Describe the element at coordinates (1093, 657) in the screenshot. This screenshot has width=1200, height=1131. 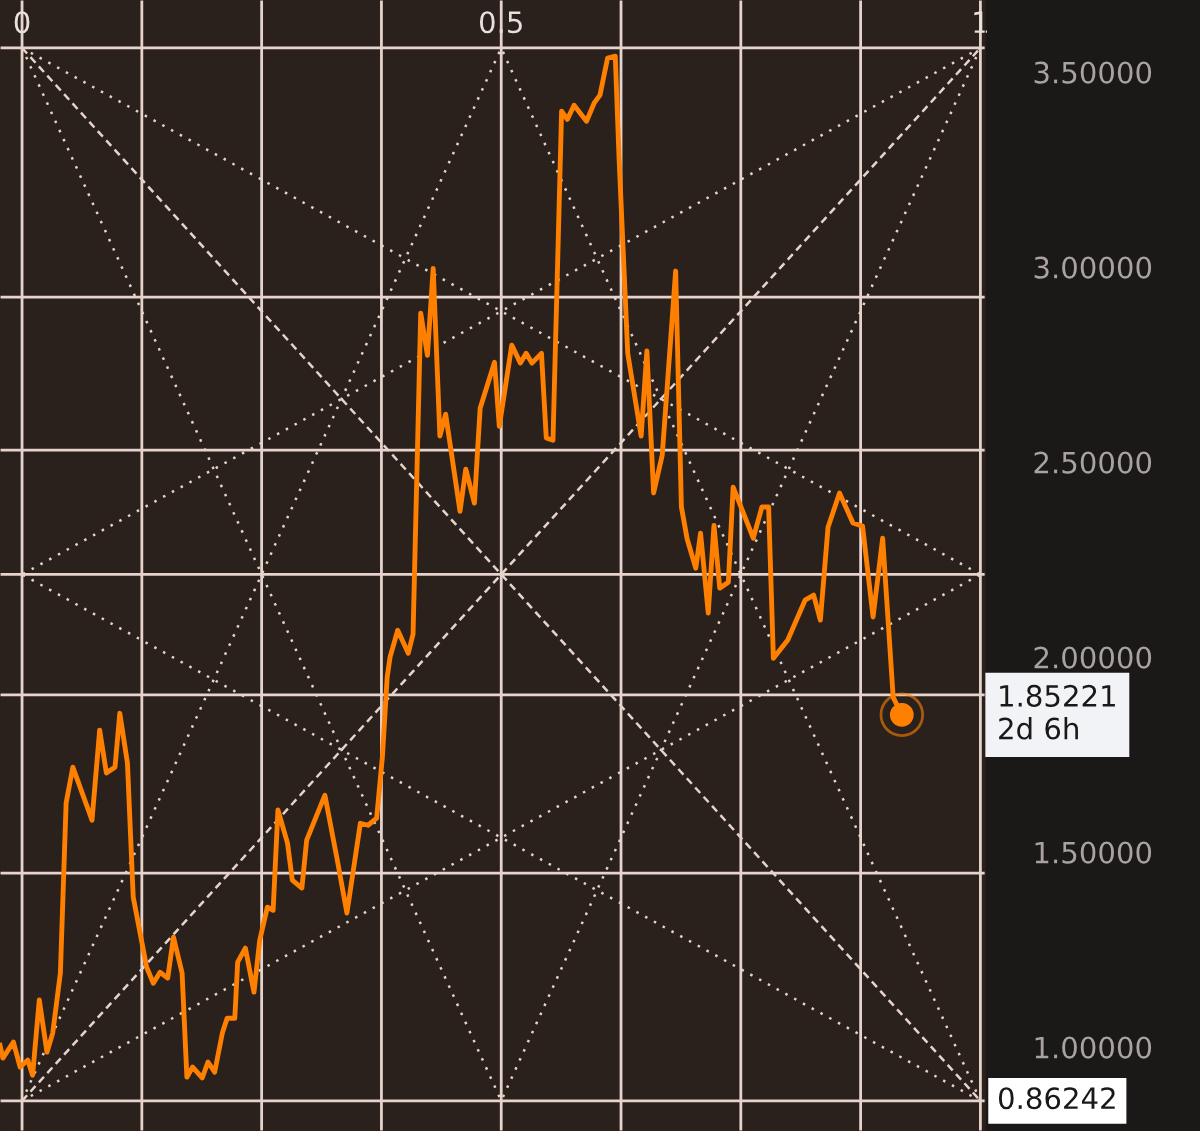
I see `y-tick-label: 2.00000` at that location.